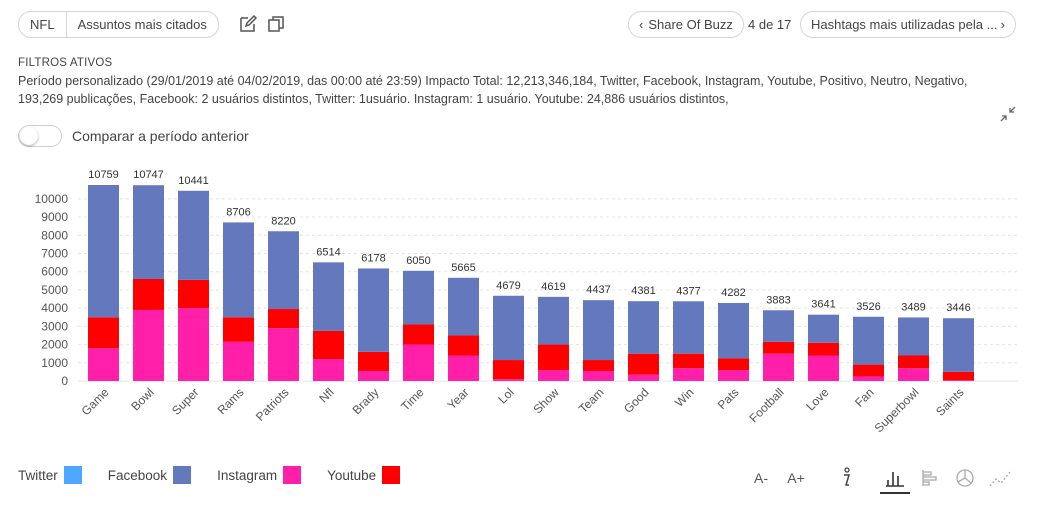  Describe the element at coordinates (148, 175) in the screenshot. I see `data-label: 10747` at that location.